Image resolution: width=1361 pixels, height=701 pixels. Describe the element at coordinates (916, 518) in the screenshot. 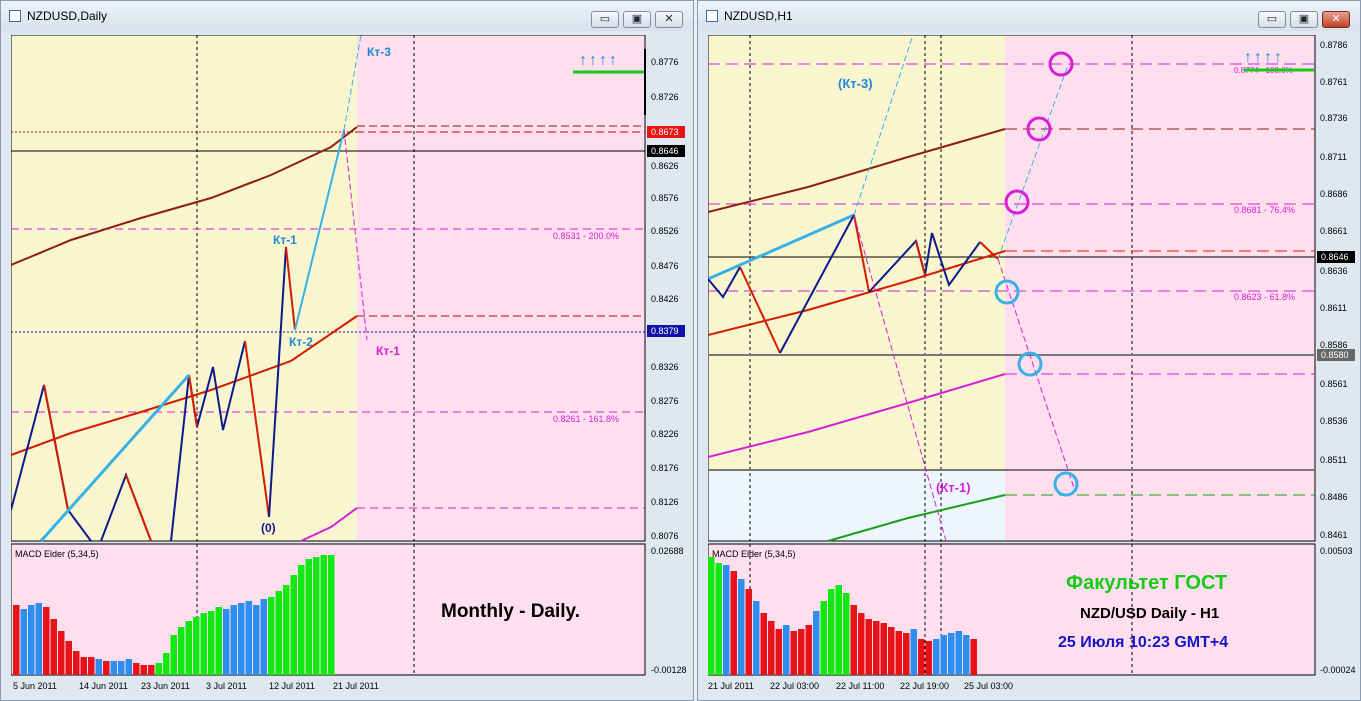

I see `channel-green-line` at that location.